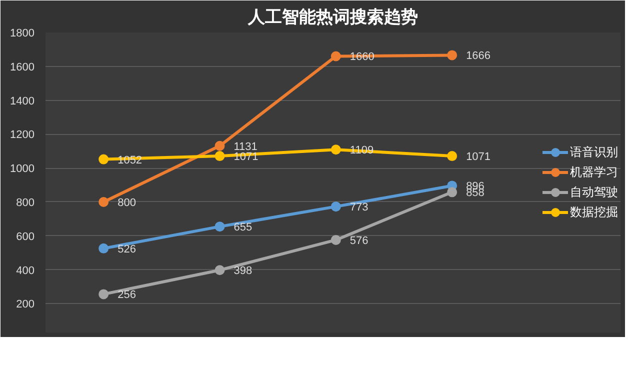 The image size is (628, 366). What do you see at coordinates (127, 249) in the screenshot?
I see `data-label: 526` at bounding box center [127, 249].